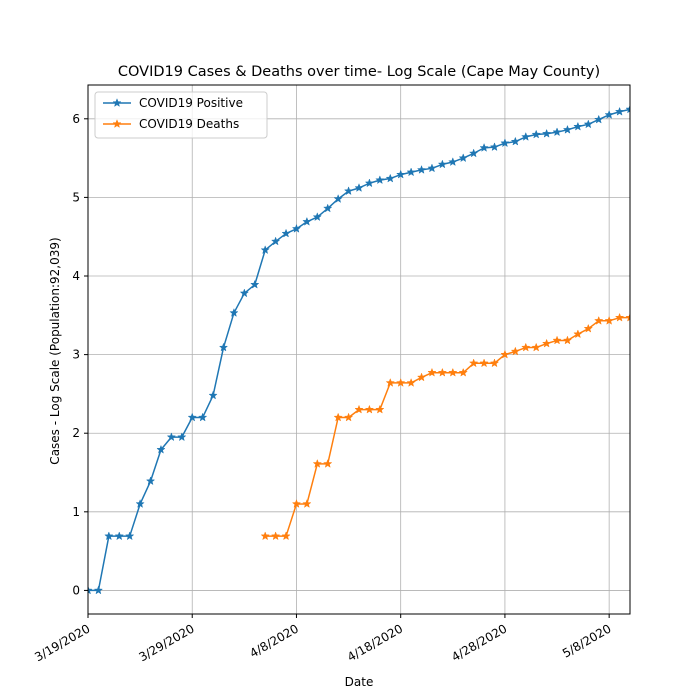  I want to click on y-tick-label: 6, so click(76, 119).